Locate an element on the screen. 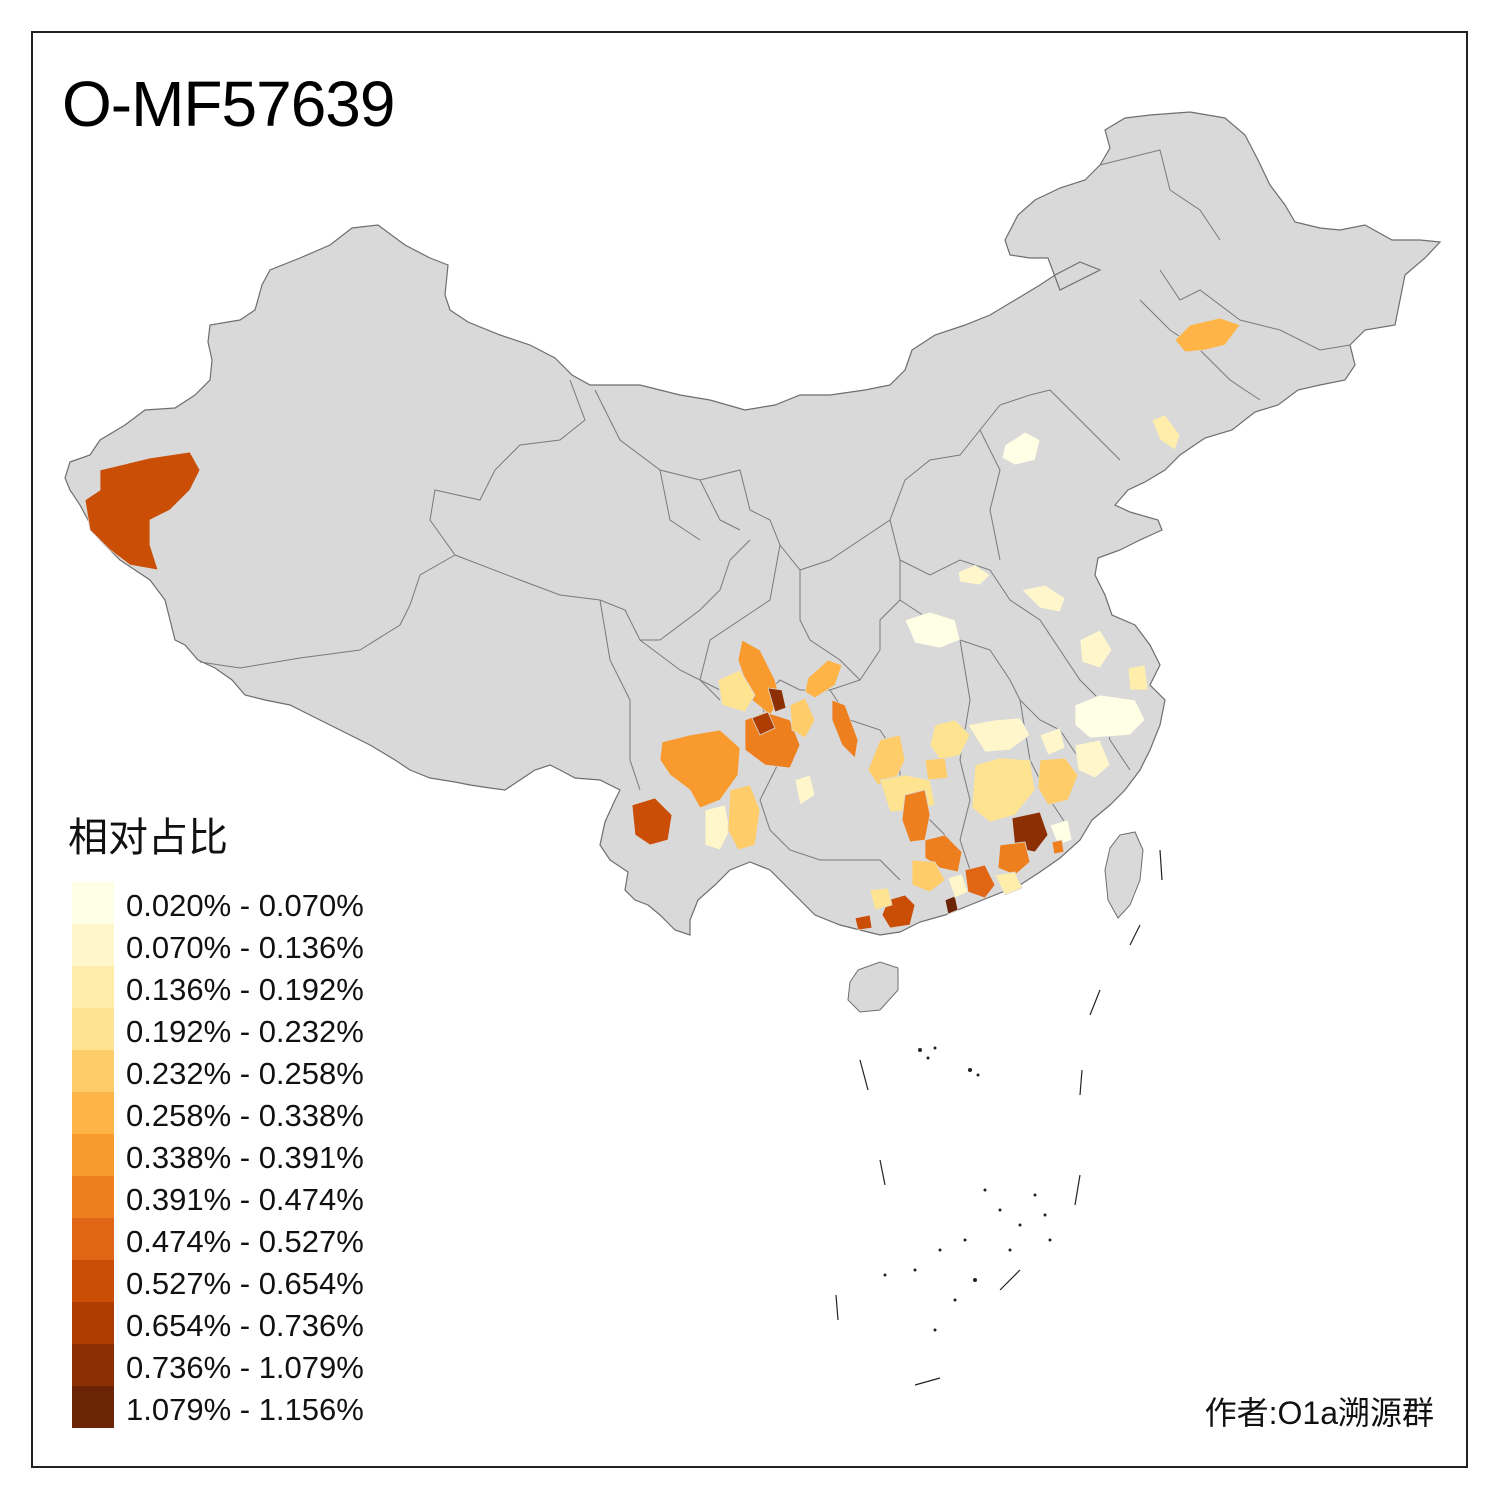 The height and width of the screenshot is (1500, 1500). region-suining is located at coordinates (802, 718).